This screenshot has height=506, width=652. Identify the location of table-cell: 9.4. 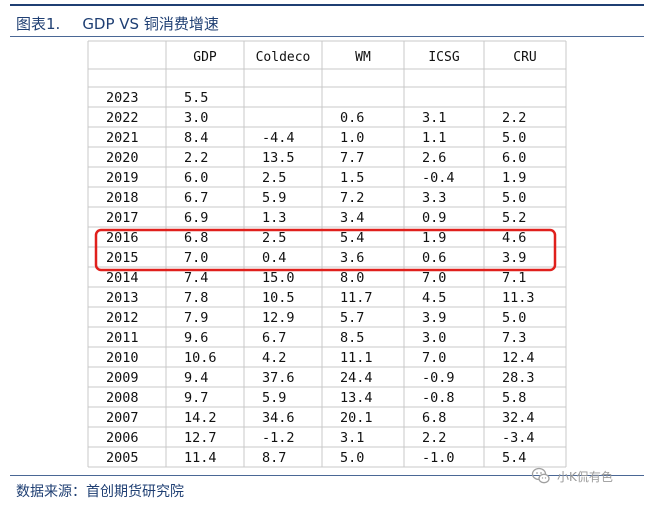
(196, 378).